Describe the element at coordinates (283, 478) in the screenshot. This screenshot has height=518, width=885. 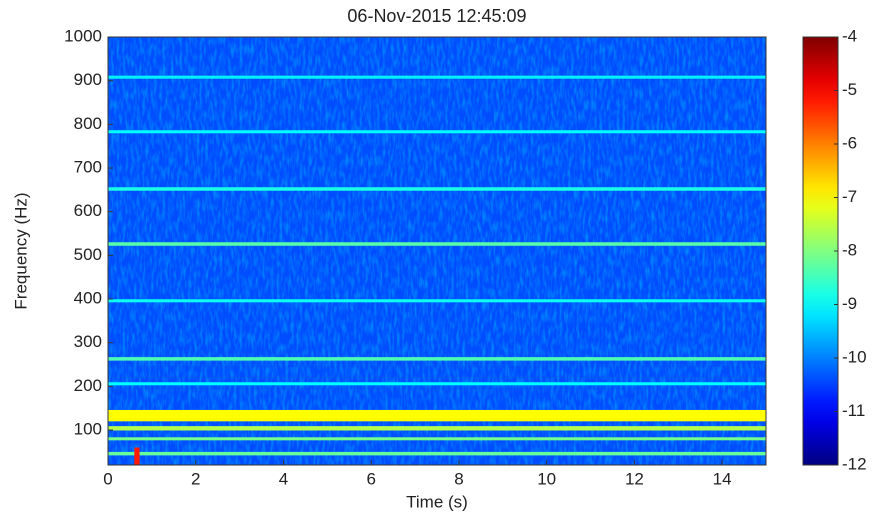
I see `x-tick-label: 4` at that location.